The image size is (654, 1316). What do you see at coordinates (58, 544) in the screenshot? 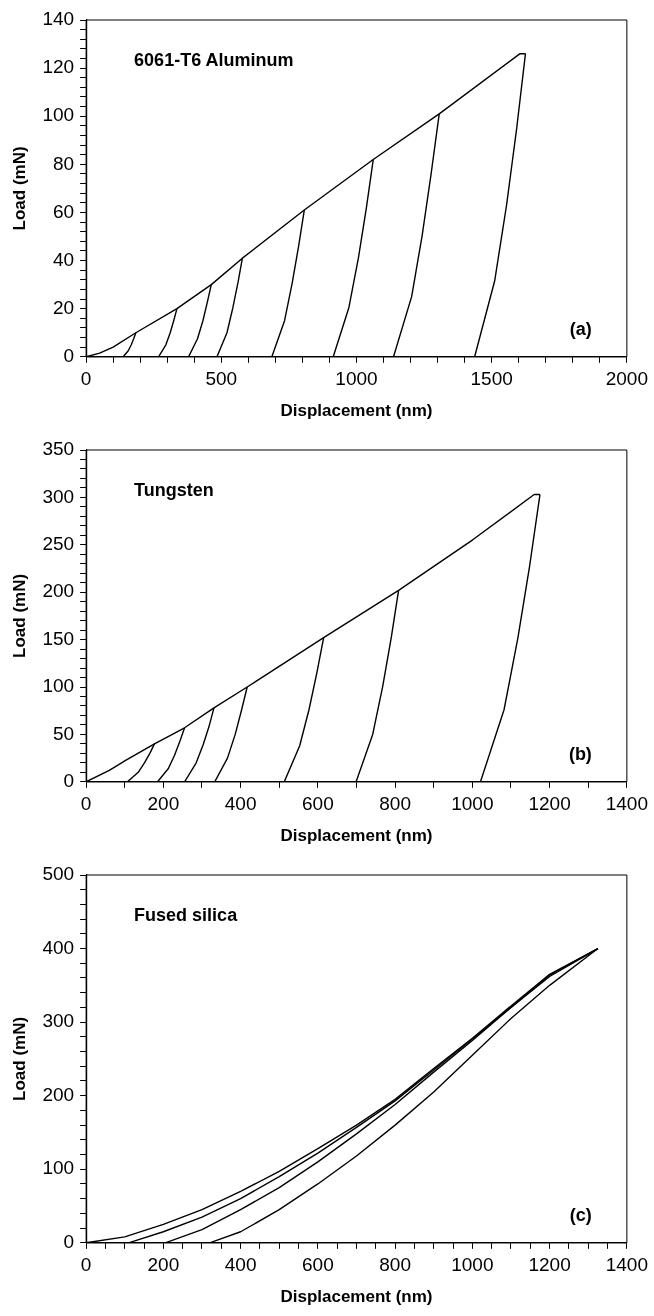
I see `y-tick-label: 250` at bounding box center [58, 544].